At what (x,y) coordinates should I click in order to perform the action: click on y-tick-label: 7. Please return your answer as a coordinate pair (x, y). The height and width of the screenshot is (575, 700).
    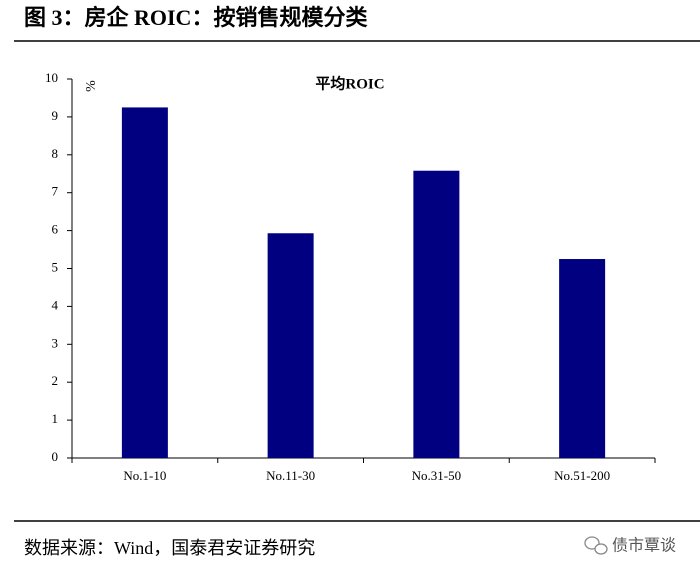
    Looking at the image, I should click on (55, 191).